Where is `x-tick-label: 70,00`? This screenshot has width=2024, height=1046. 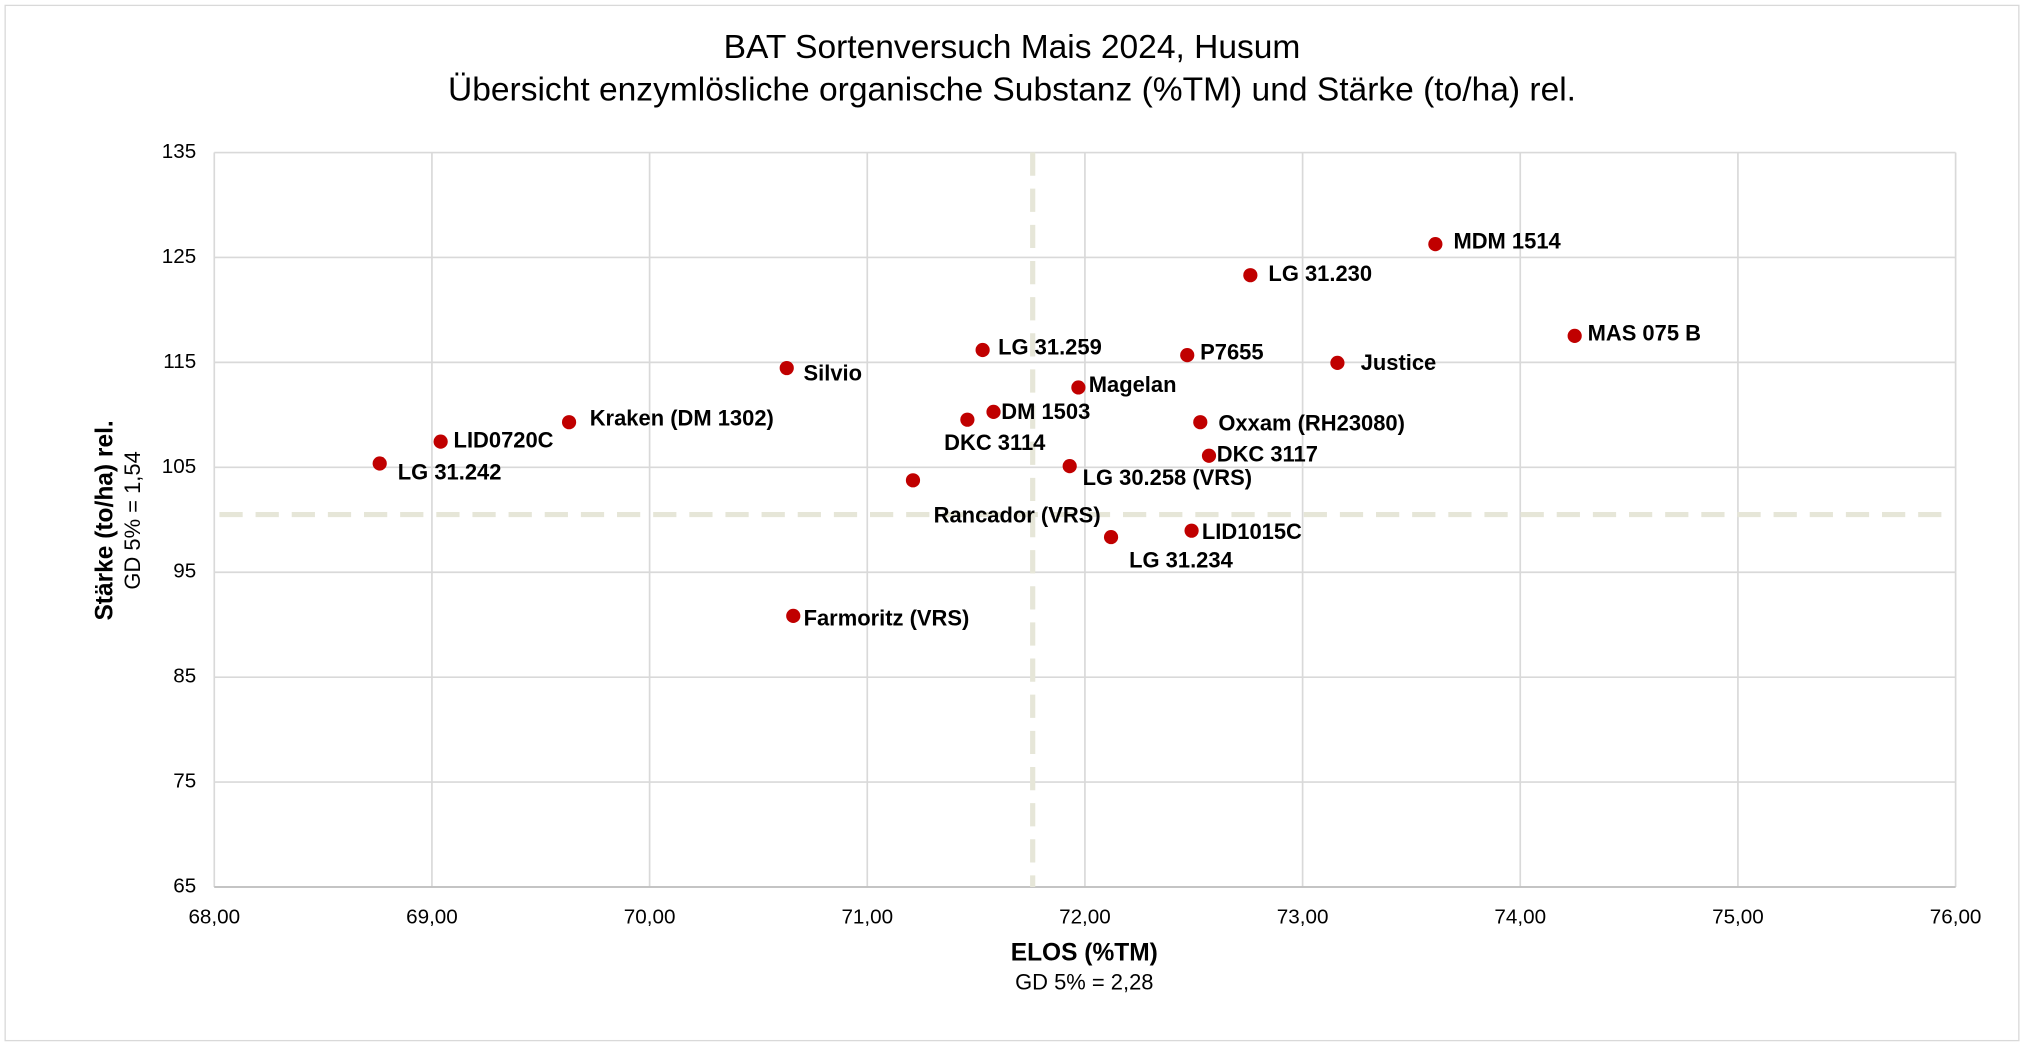 x-tick-label: 70,00 is located at coordinates (650, 916).